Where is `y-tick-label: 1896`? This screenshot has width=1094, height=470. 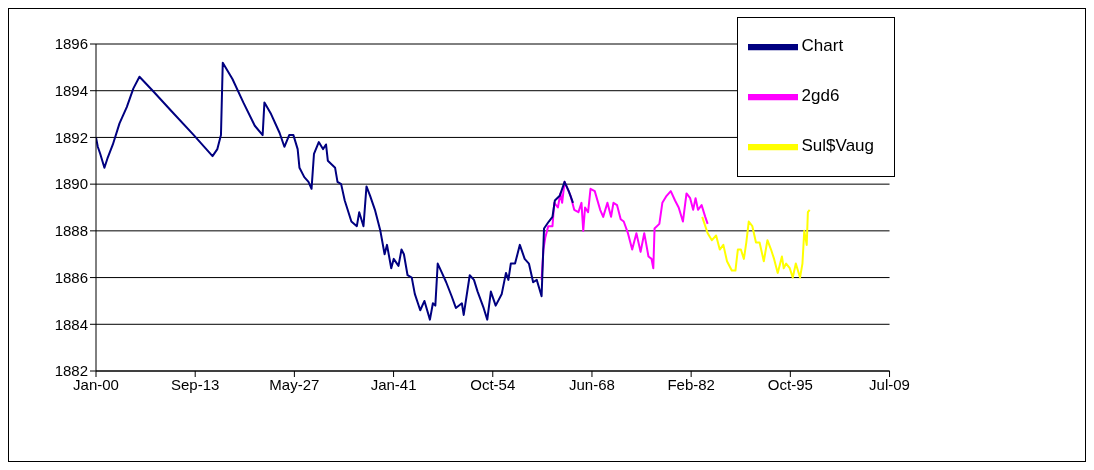 y-tick-label: 1896 is located at coordinates (71, 44).